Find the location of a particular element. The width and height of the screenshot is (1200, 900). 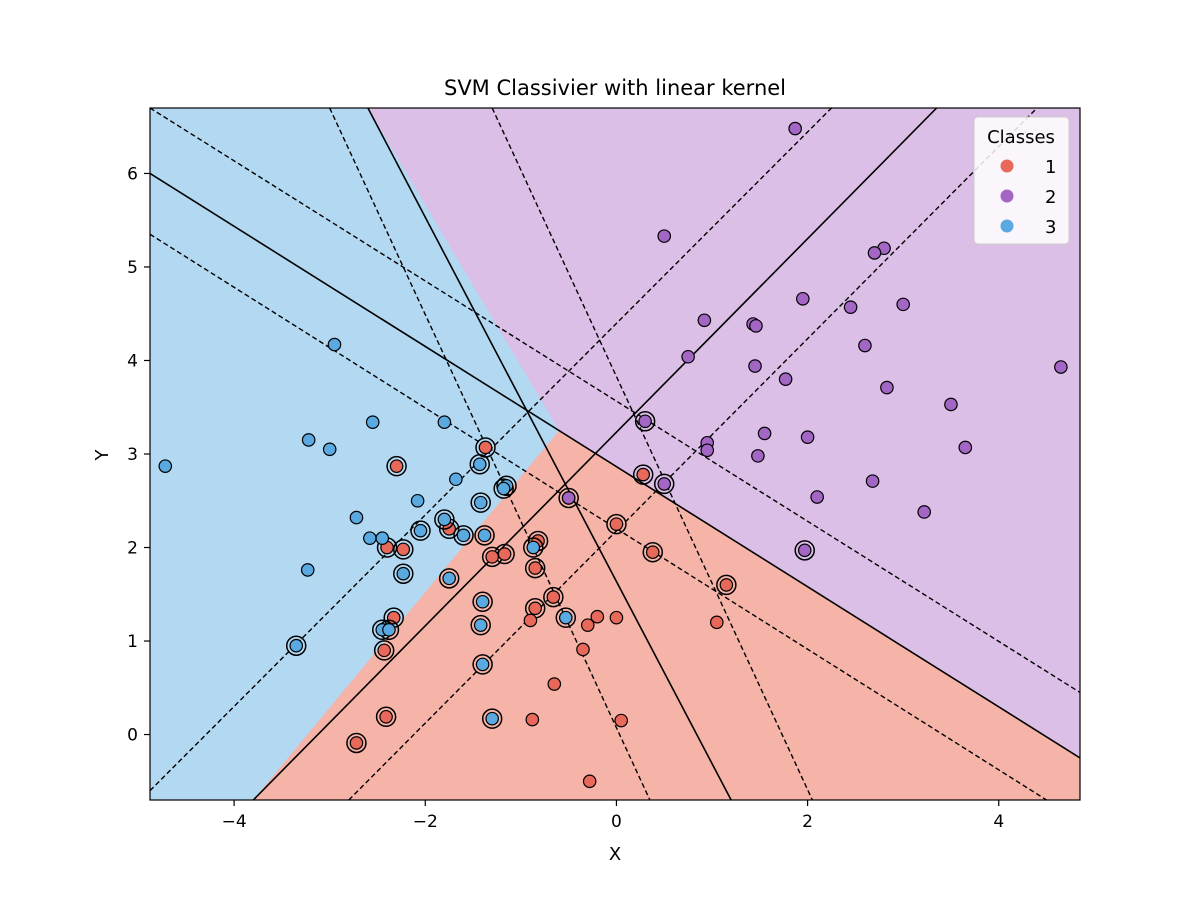

y-tick-label: 4 is located at coordinates (132, 361).